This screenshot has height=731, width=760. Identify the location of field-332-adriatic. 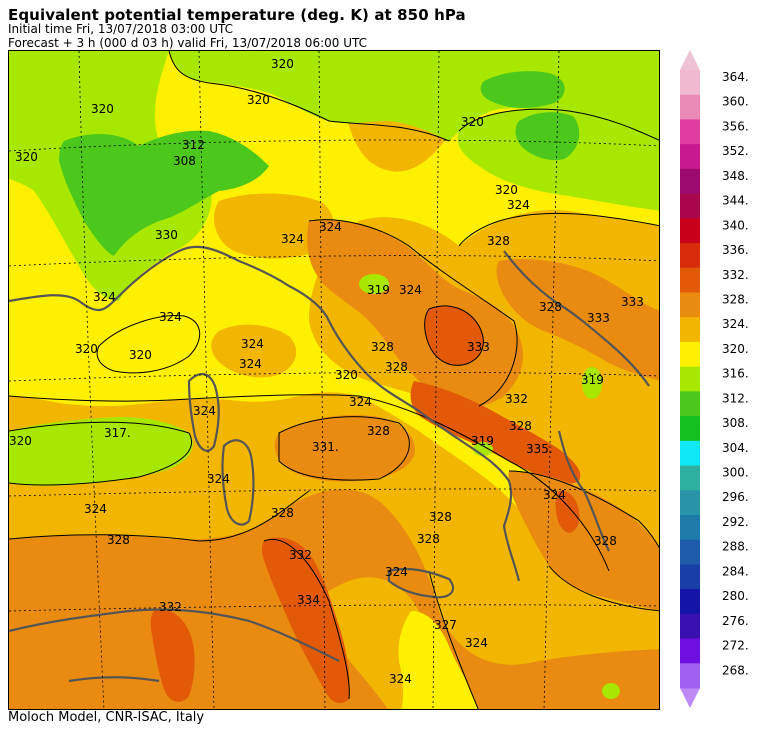
(454, 335).